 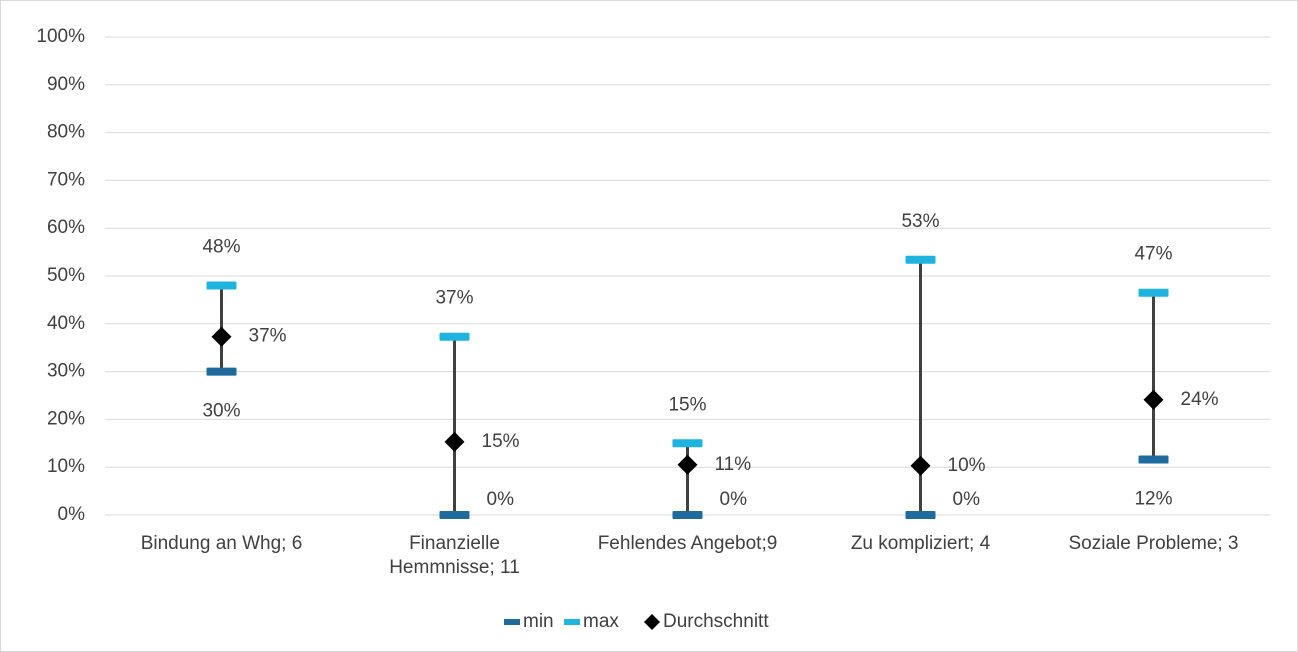 I want to click on data-label: 24%, so click(x=1200, y=399).